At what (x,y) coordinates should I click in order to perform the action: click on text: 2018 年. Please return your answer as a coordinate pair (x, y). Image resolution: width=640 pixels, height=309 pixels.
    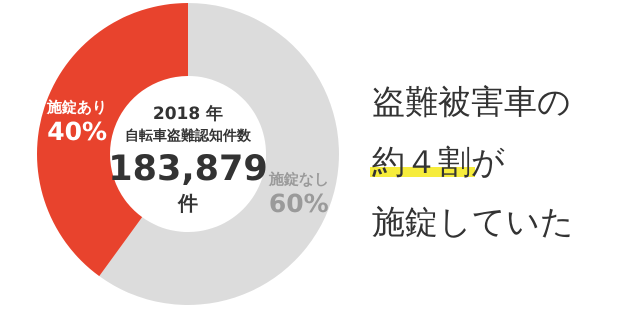
    Looking at the image, I should click on (188, 114).